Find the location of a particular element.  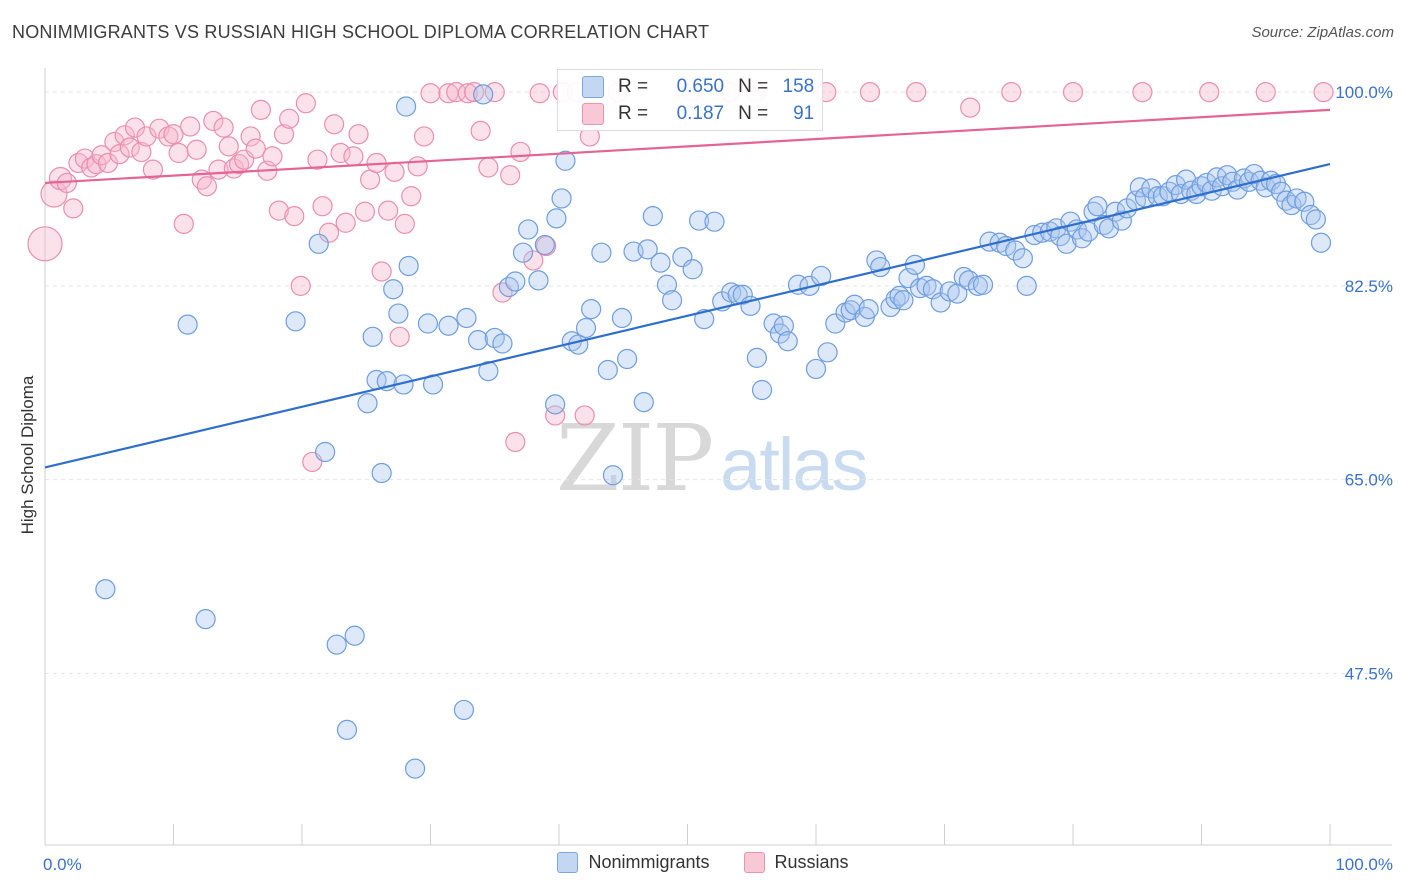

legend-n-value: 158 is located at coordinates (798, 86).